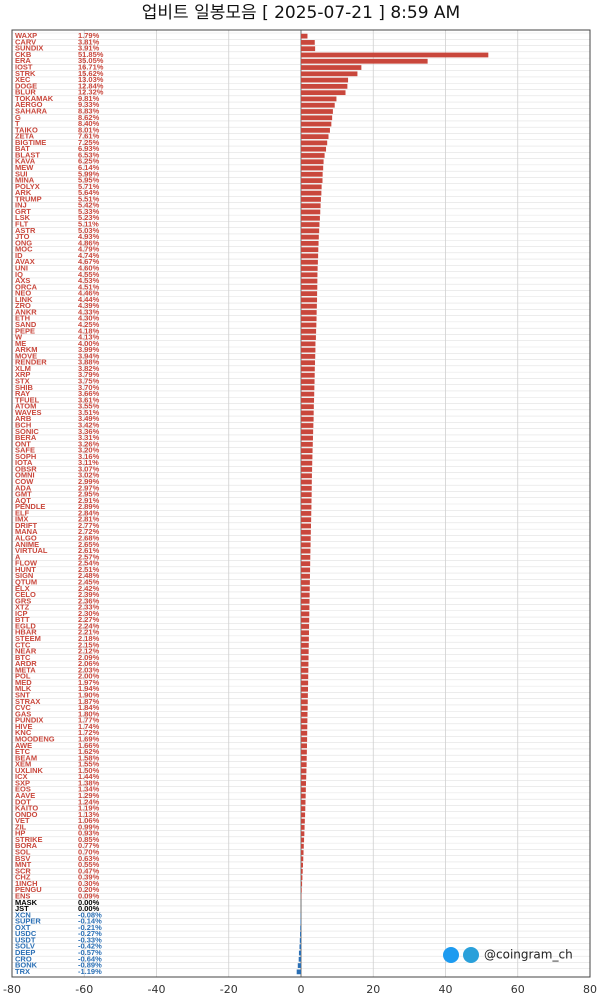 The image size is (602, 1003). What do you see at coordinates (471, 955) in the screenshot?
I see `telegram-icon` at bounding box center [471, 955].